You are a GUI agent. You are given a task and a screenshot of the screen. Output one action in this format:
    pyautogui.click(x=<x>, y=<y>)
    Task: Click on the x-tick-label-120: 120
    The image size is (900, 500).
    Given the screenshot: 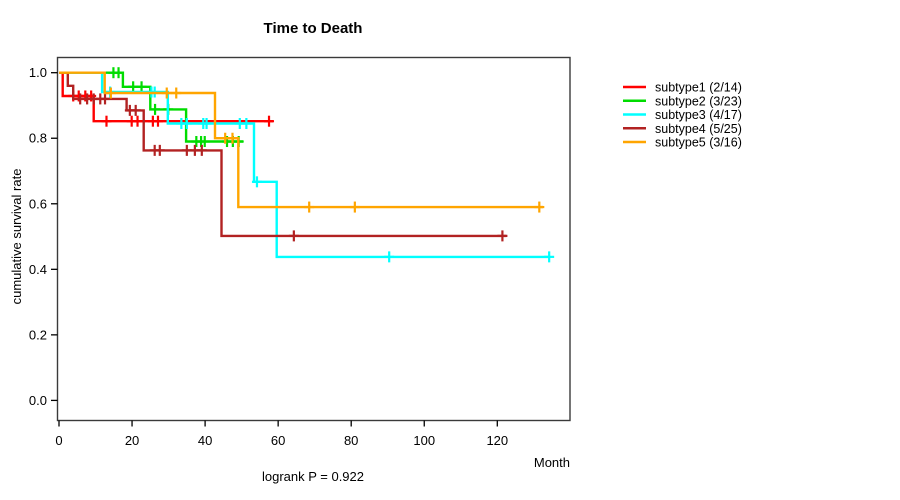 What is the action you would take?
    pyautogui.click(x=497, y=440)
    